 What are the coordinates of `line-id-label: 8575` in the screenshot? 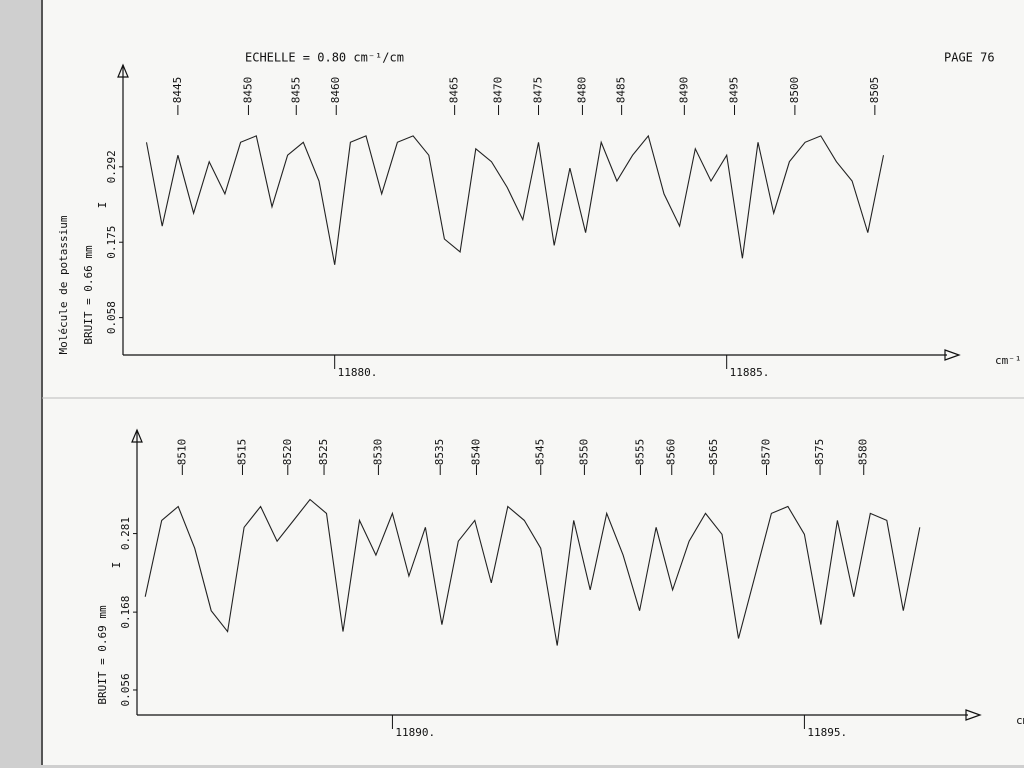 It's located at (819, 452).